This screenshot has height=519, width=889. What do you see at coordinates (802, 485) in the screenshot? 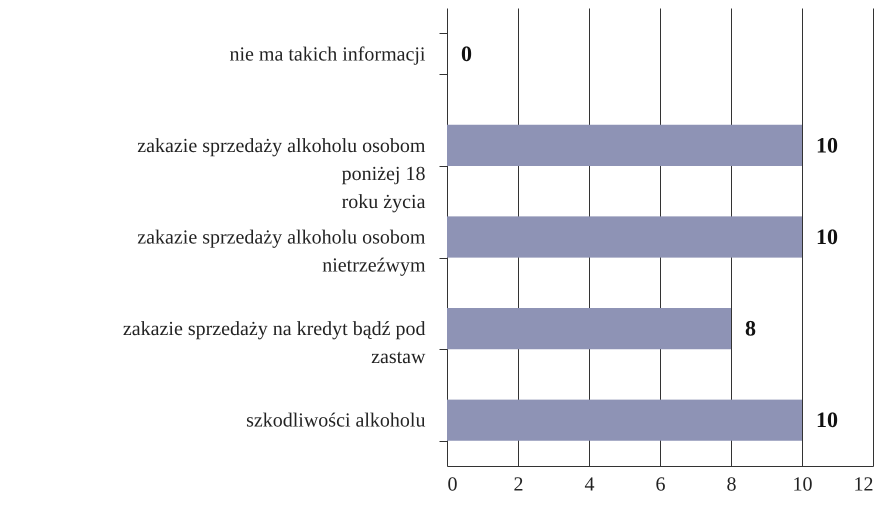
I see `x-tick-label: 10` at bounding box center [802, 485].